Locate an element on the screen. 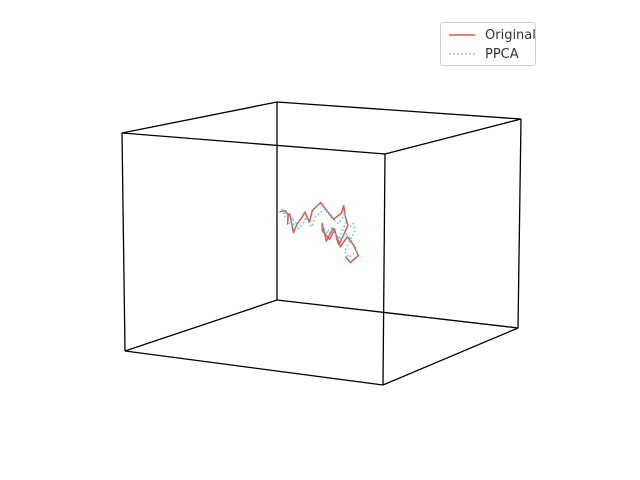 This screenshot has width=640, height=480. box-edge-left-top is located at coordinates (199, 117).